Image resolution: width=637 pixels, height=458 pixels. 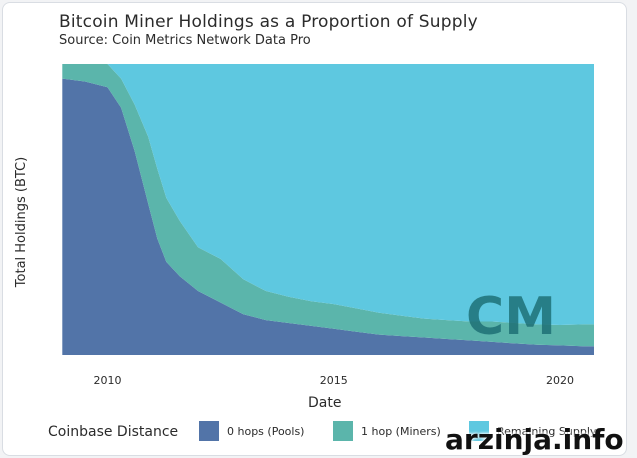 What do you see at coordinates (185, 40) in the screenshot?
I see `chart-subtitle: Source: Coin Metrics Network Data Pro` at bounding box center [185, 40].